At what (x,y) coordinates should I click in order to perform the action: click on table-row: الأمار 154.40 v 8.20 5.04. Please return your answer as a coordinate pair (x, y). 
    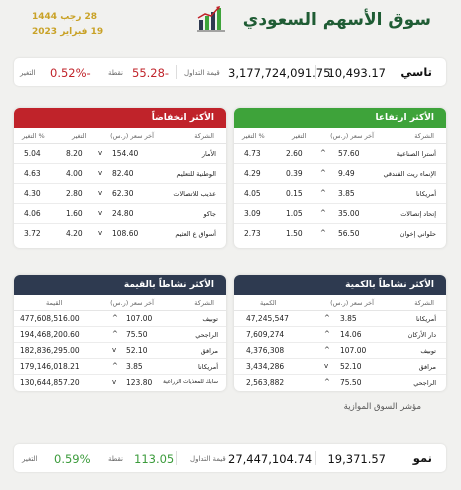
    Looking at the image, I should click on (120, 154).